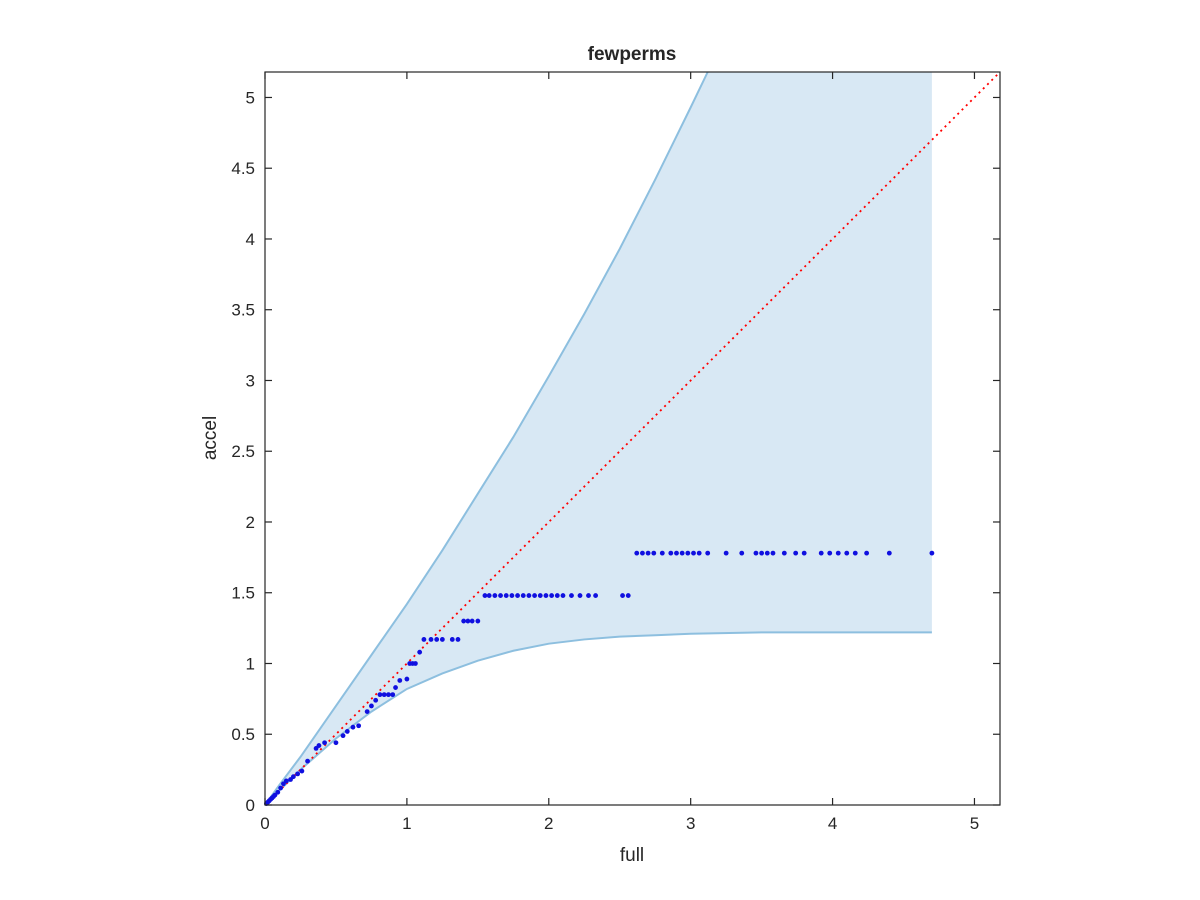 The height and width of the screenshot is (900, 1200). Describe the element at coordinates (974, 823) in the screenshot. I see `x-tick-label: 5` at that location.